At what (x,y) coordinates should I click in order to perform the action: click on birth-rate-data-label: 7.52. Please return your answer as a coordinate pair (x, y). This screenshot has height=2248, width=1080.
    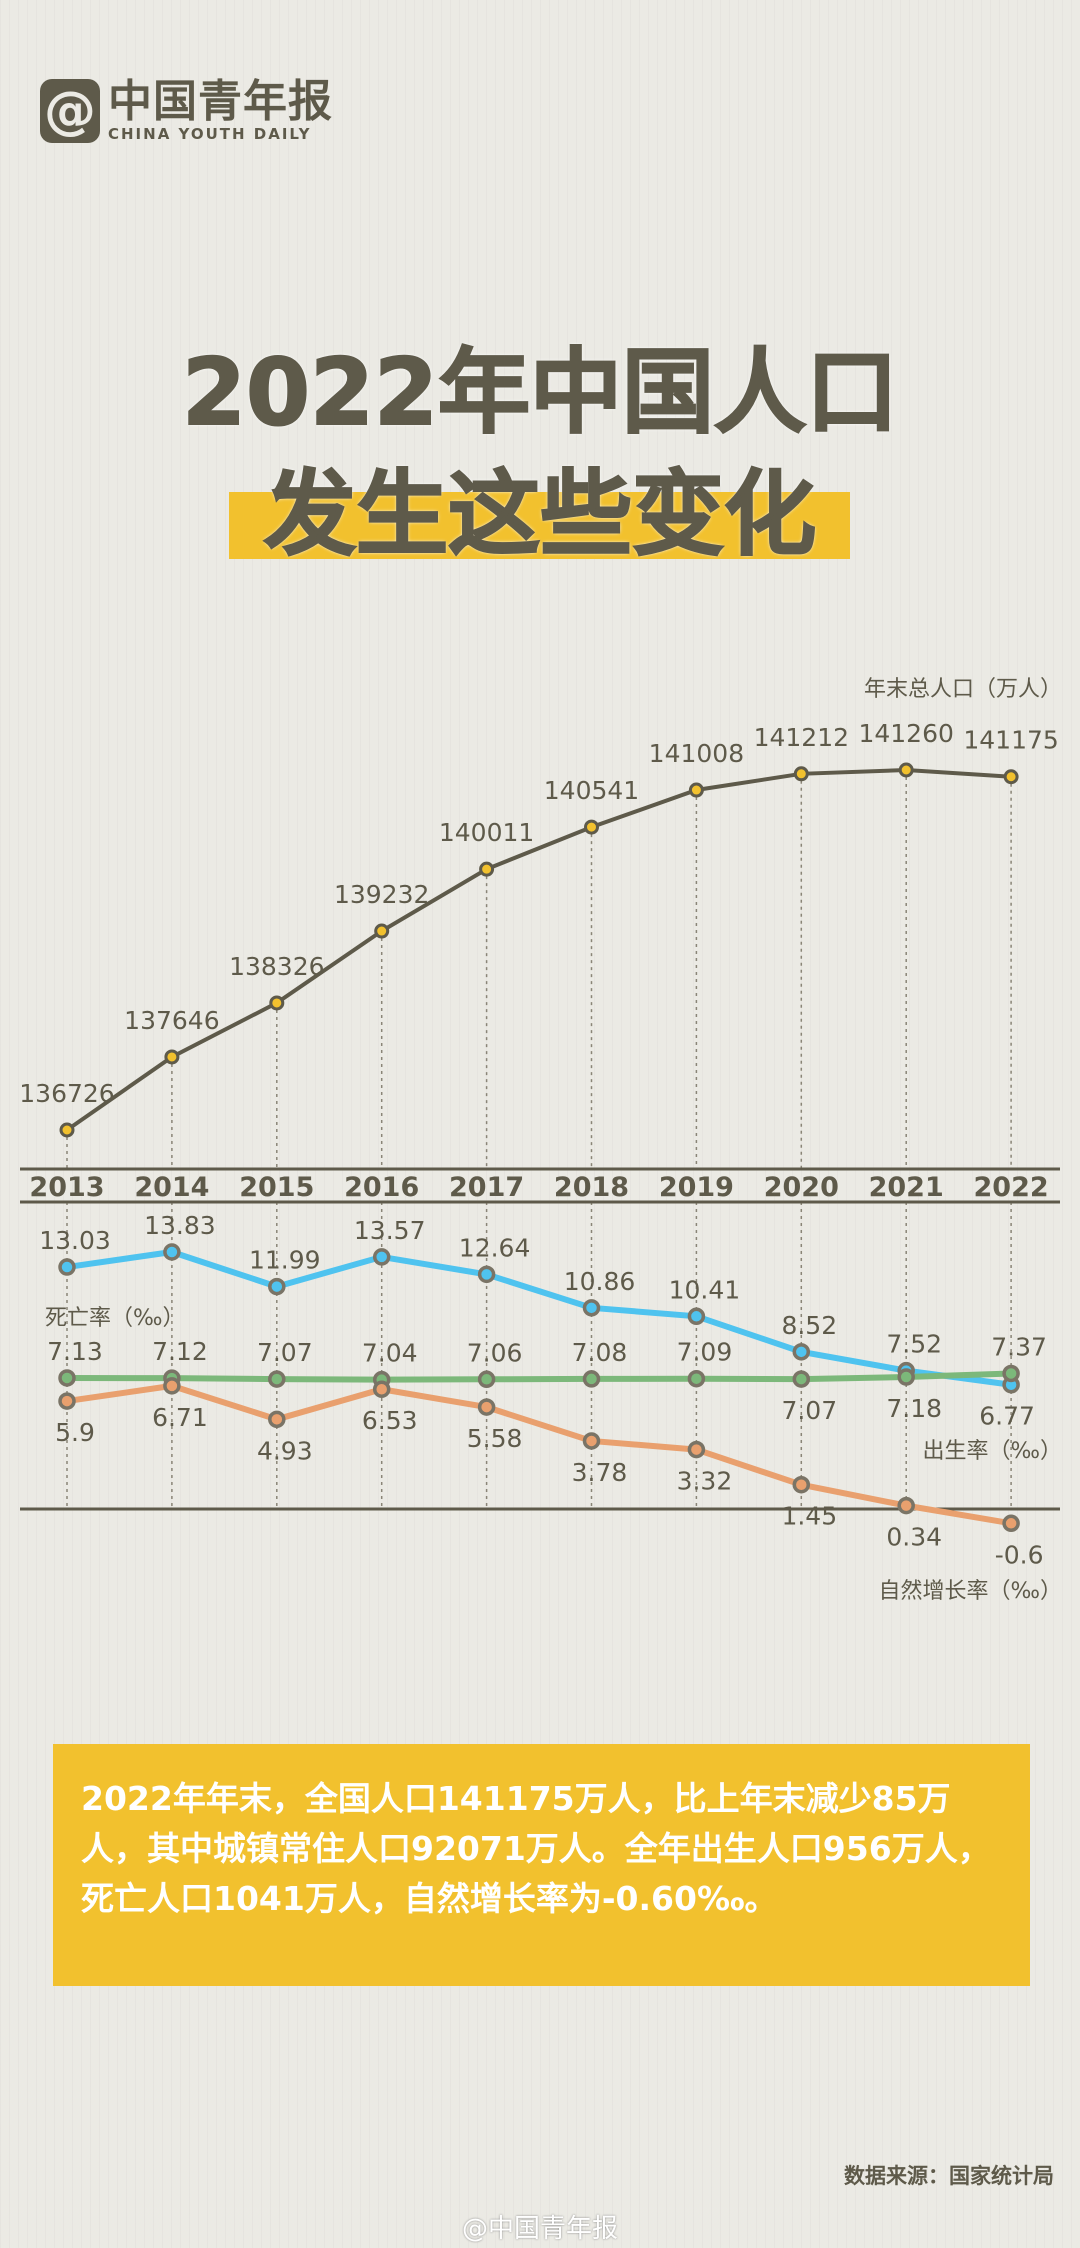
    Looking at the image, I should click on (914, 1344).